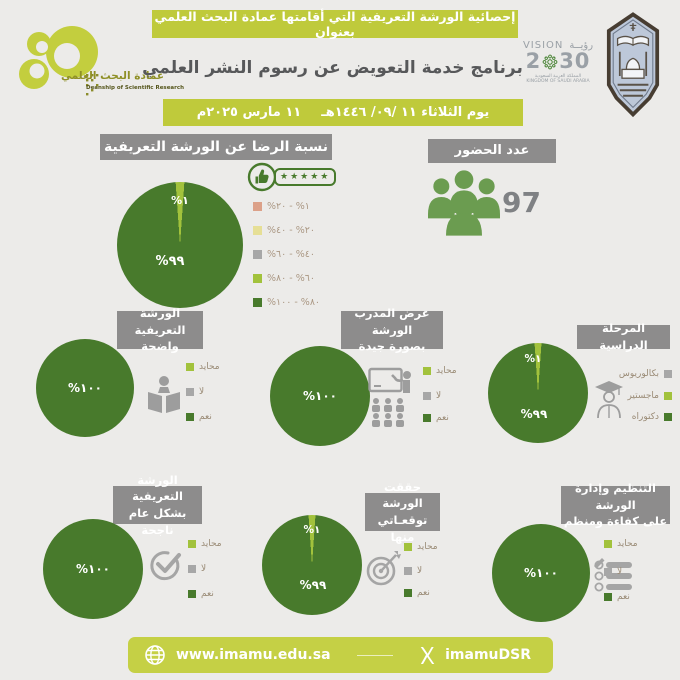 The width and height of the screenshot is (680, 680). Describe the element at coordinates (249, 112) in the screenshot. I see `date-gregorian: ١١ مارس ٢٠٢٥م` at that location.